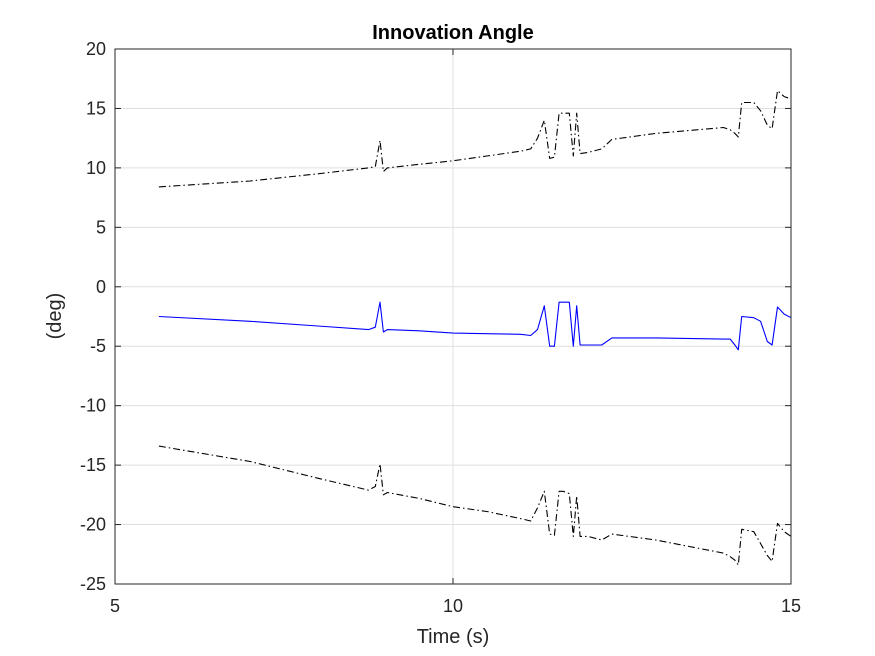 The height and width of the screenshot is (656, 875). Describe the element at coordinates (115, 606) in the screenshot. I see `x-tick-label: 5` at that location.